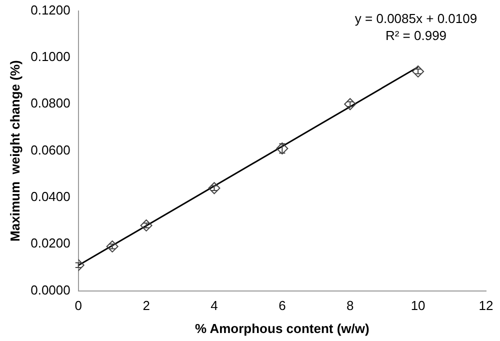  Describe the element at coordinates (50, 243) in the screenshot. I see `y-tick-label: 0.0200` at that location.